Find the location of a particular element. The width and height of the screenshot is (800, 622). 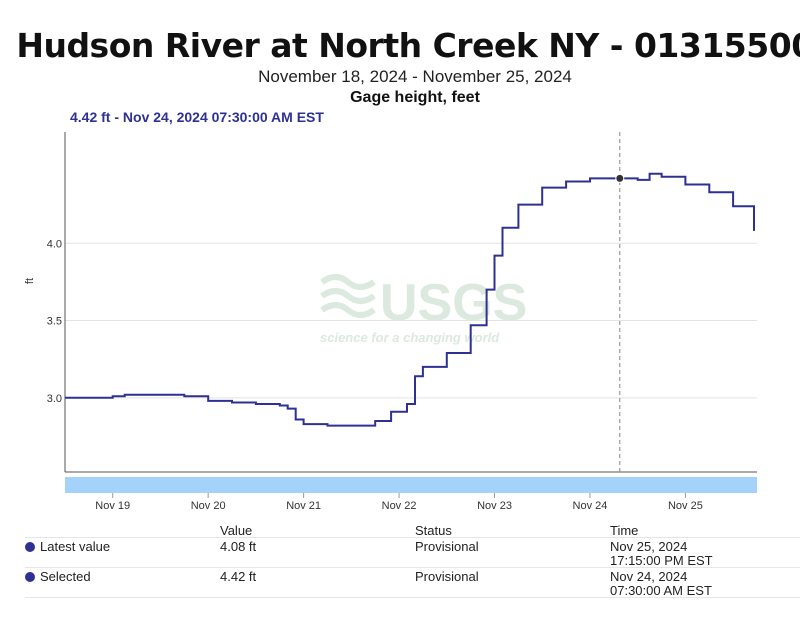

y-axis-label: ft is located at coordinates (30, 281).